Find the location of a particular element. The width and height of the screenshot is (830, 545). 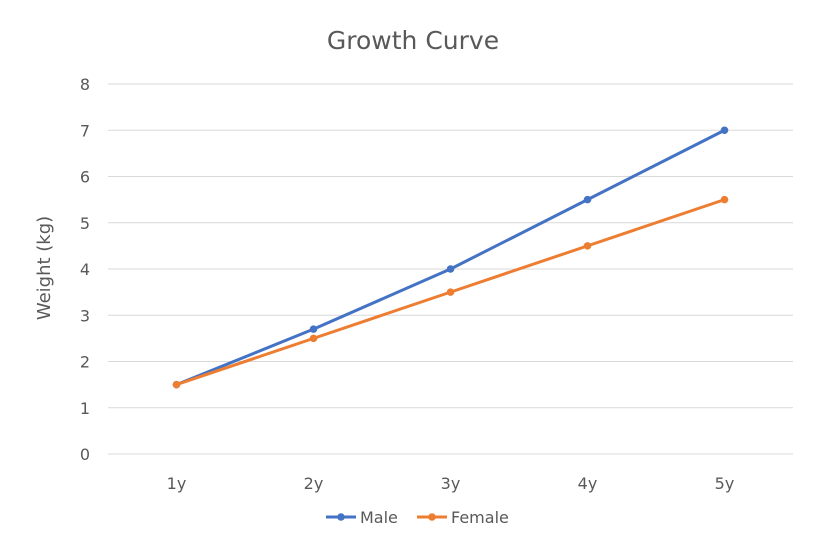

legend-item-female: Female is located at coordinates (463, 517).